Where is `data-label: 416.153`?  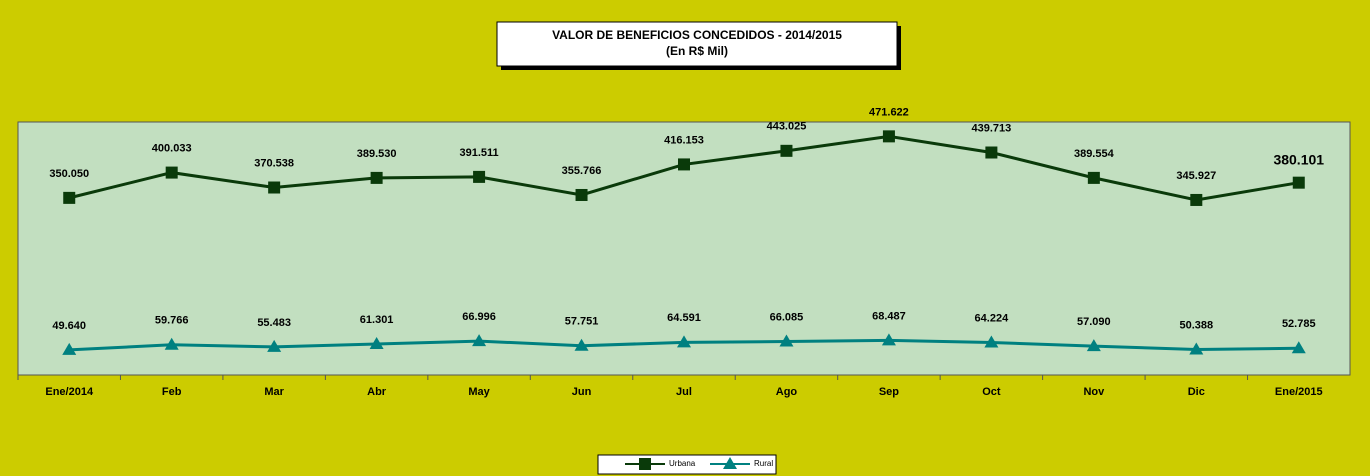 data-label: 416.153 is located at coordinates (684, 140).